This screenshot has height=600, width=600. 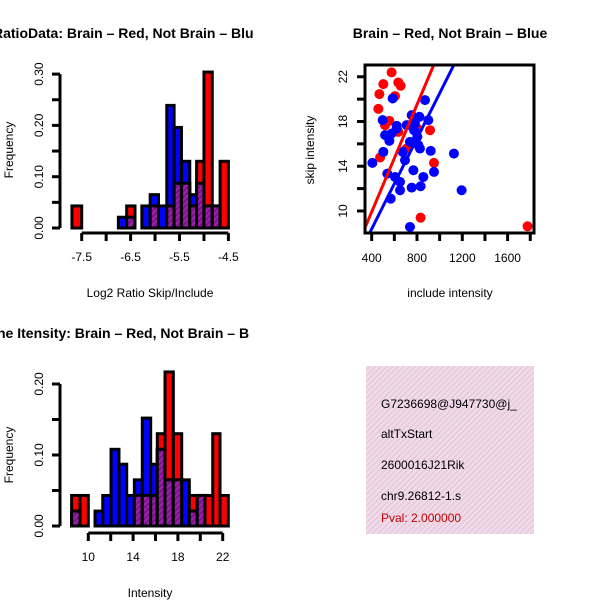 What do you see at coordinates (179, 257) in the screenshot?
I see `x-tick-label: -5.5` at bounding box center [179, 257].